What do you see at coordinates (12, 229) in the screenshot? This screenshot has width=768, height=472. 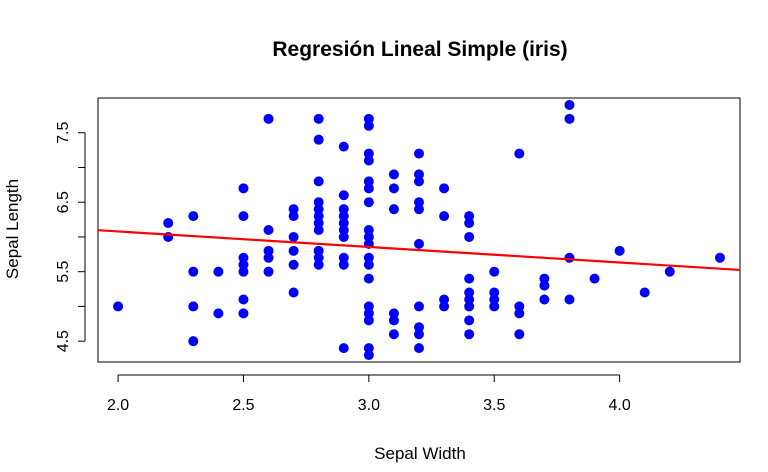 I see `y-axis-label: Sepal Length` at bounding box center [12, 229].